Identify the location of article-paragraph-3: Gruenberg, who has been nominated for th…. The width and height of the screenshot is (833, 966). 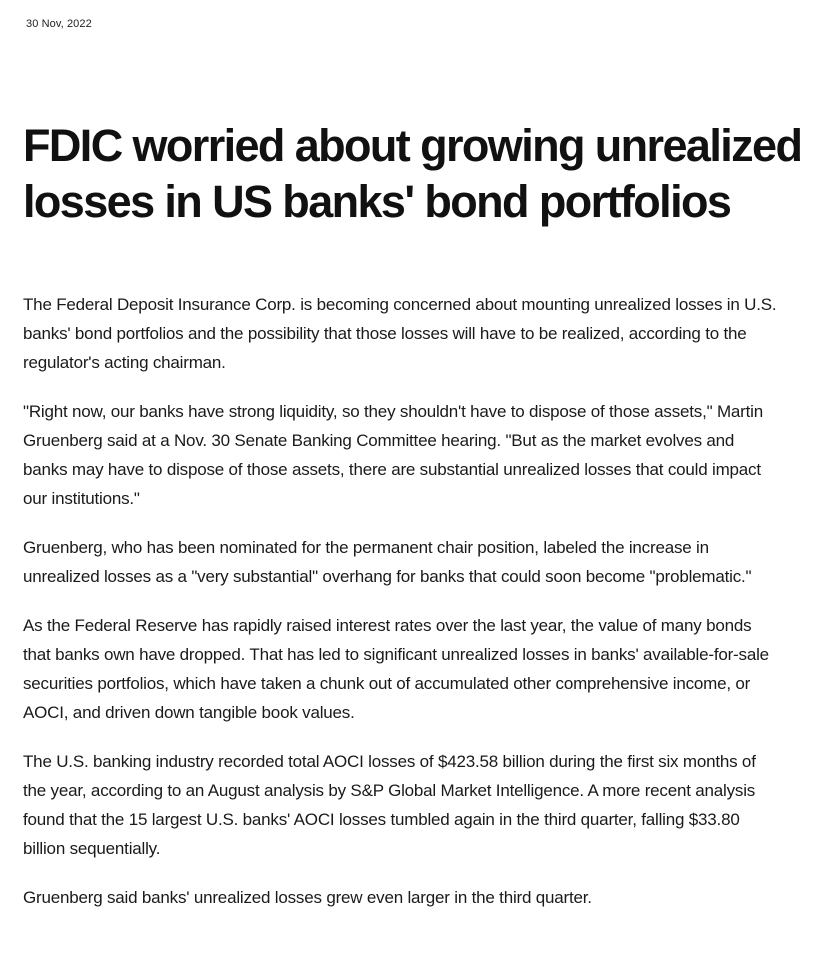
(387, 562).